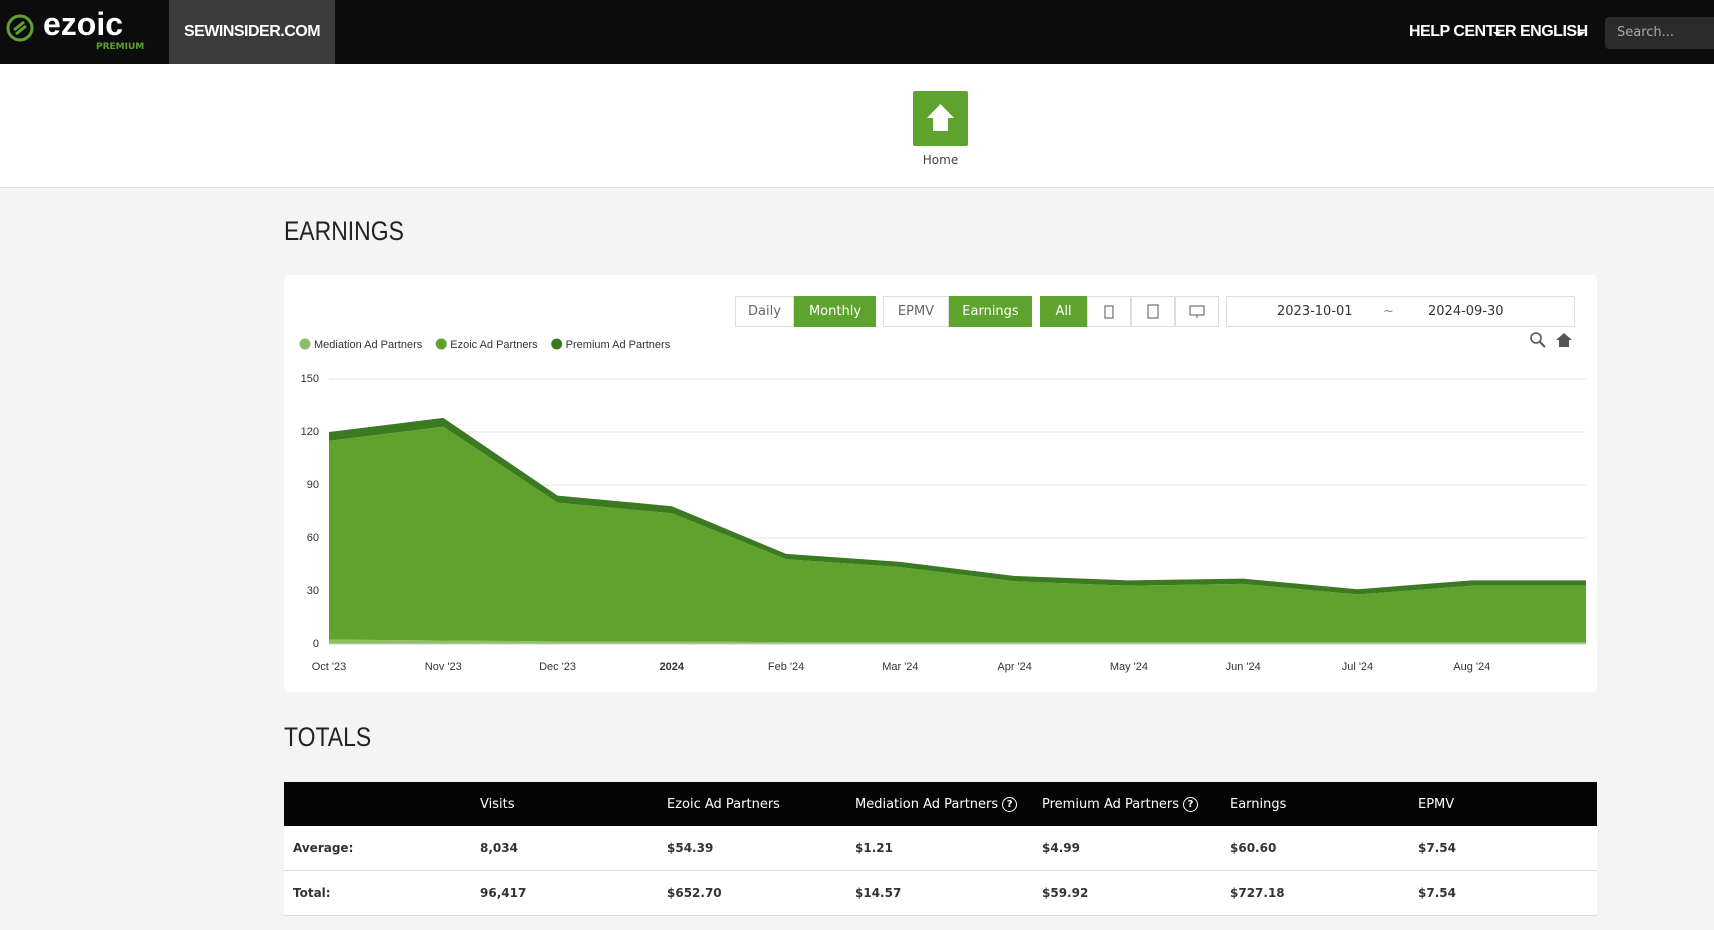 The width and height of the screenshot is (1714, 930). I want to click on date-to: 2024-09-30, so click(1466, 311).